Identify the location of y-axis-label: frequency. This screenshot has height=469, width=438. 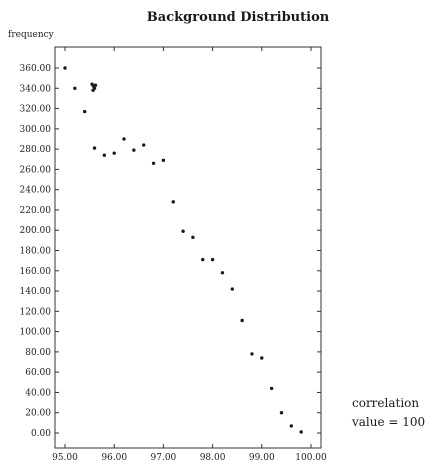
(31, 35).